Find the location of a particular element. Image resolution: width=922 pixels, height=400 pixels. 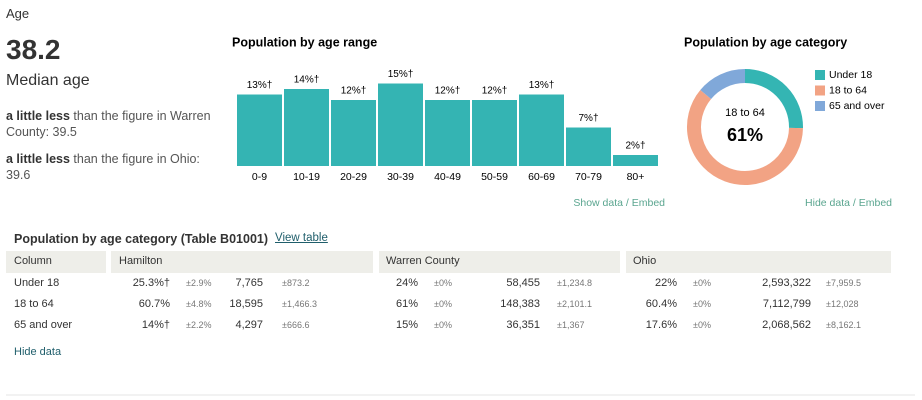

x-tick-label: 50-59 is located at coordinates (494, 177).